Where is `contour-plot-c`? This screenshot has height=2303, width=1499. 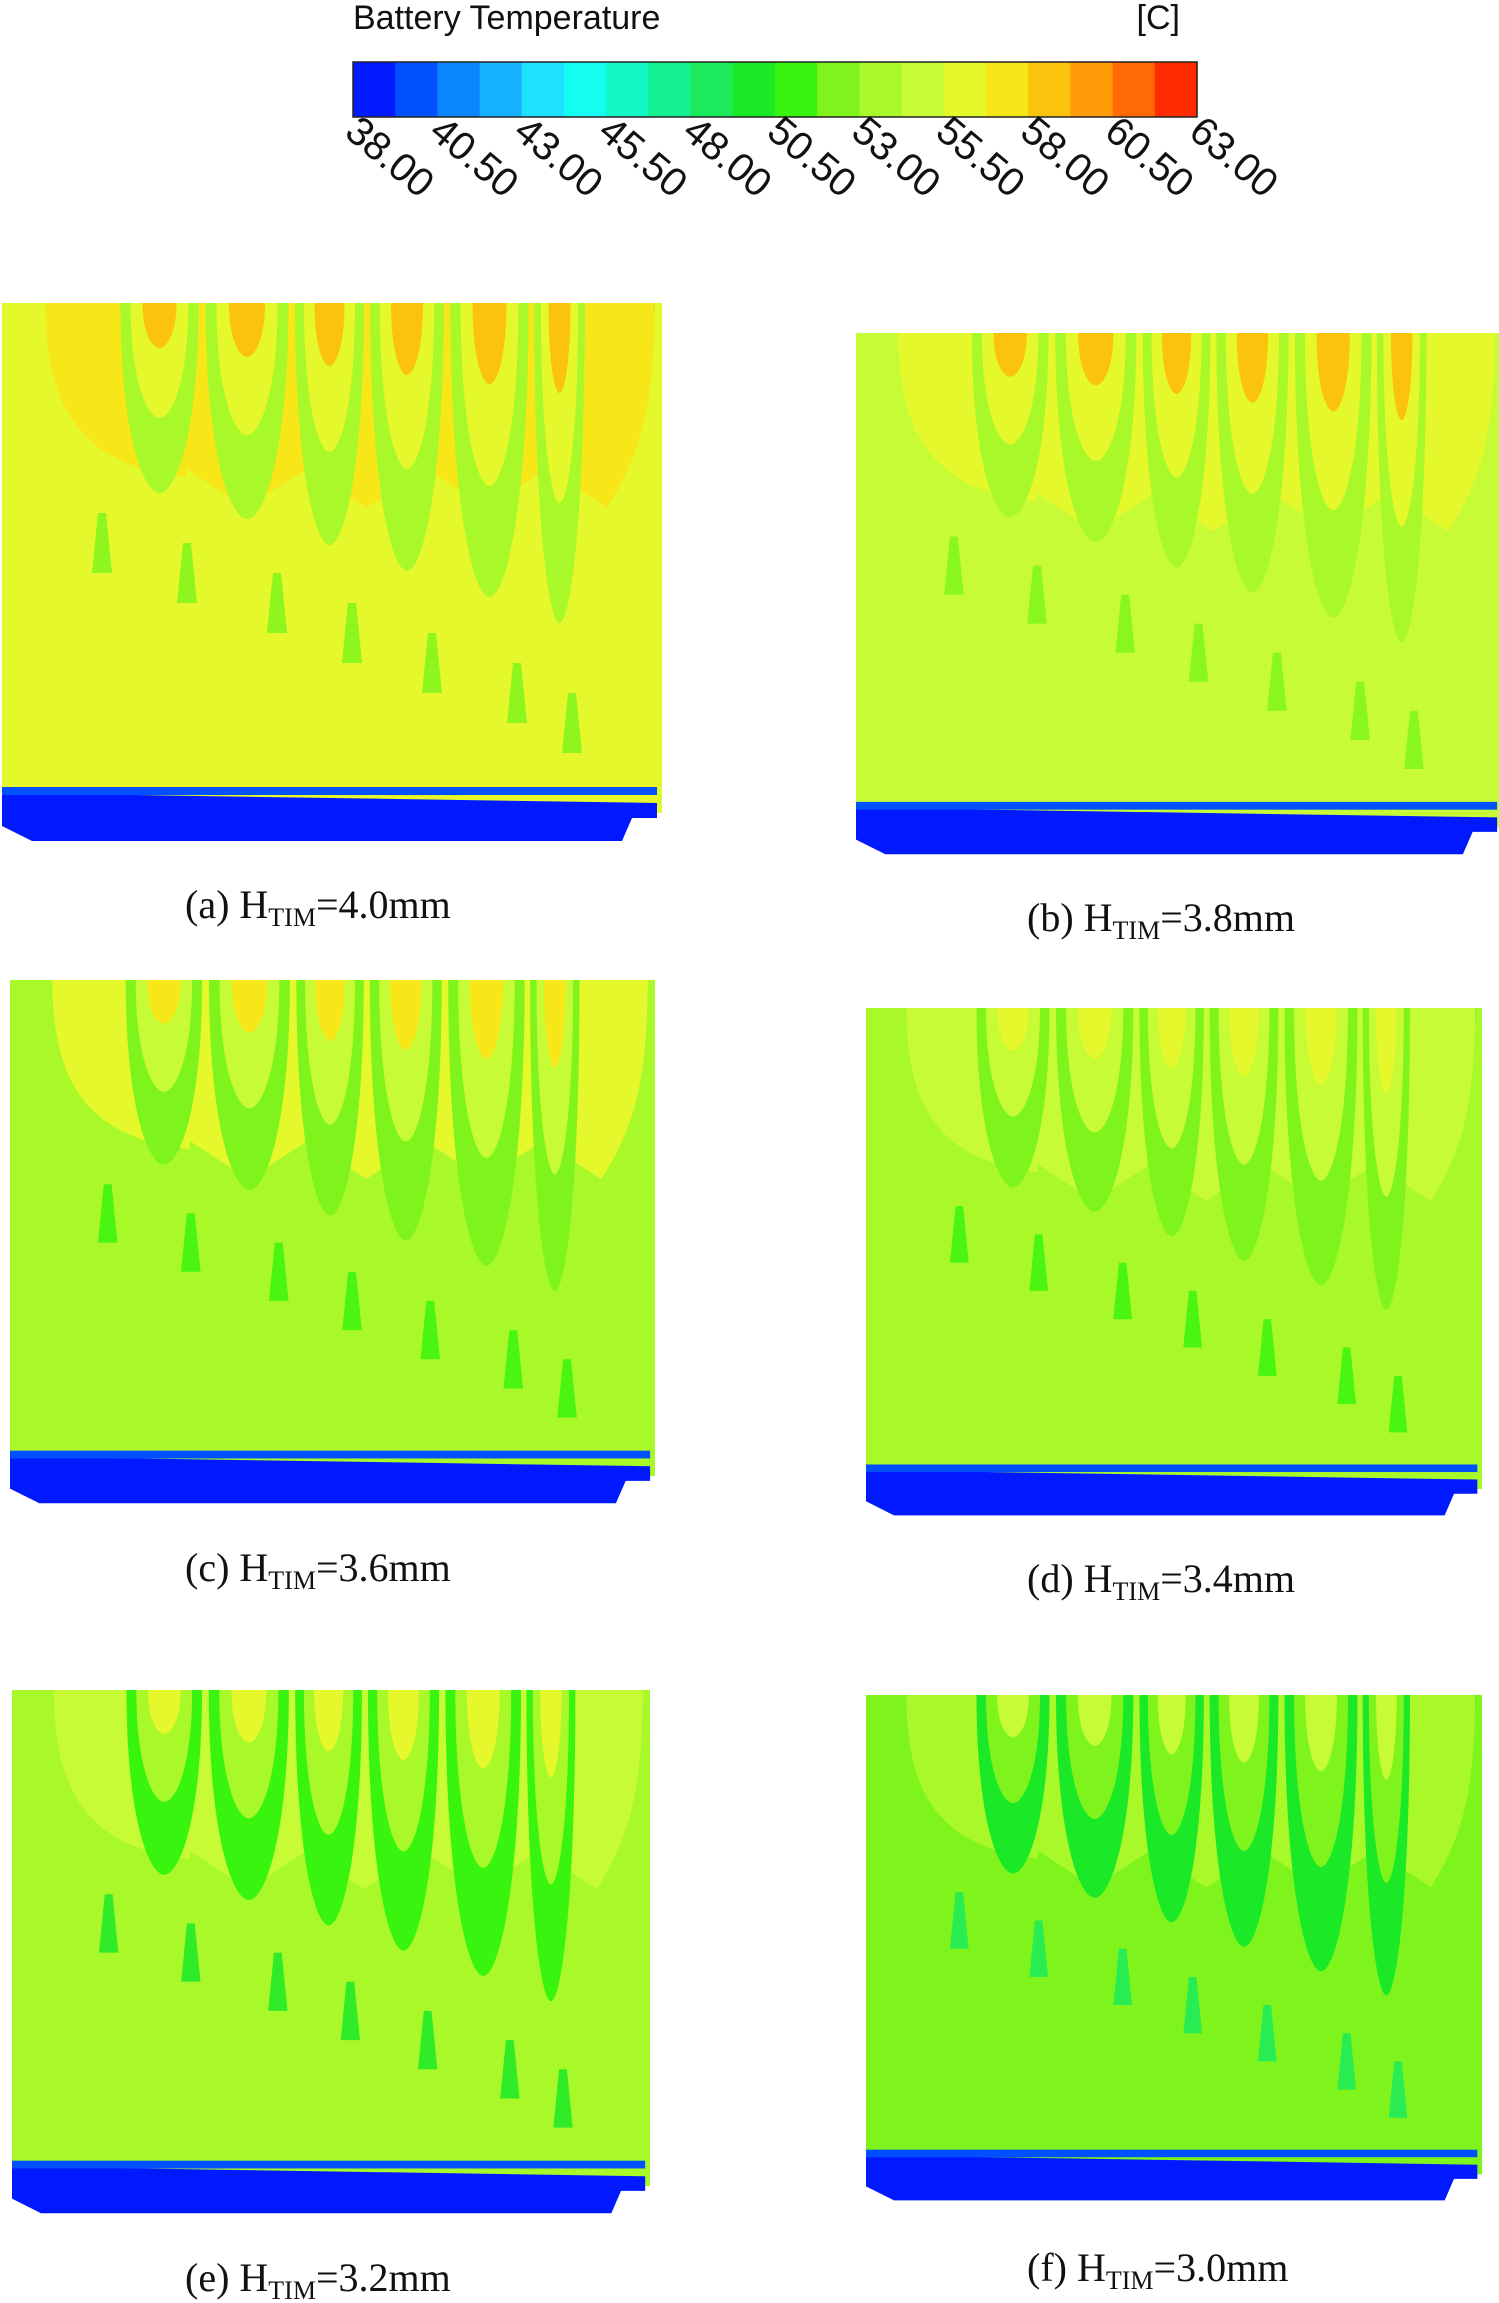
contour-plot-c is located at coordinates (332, 1242).